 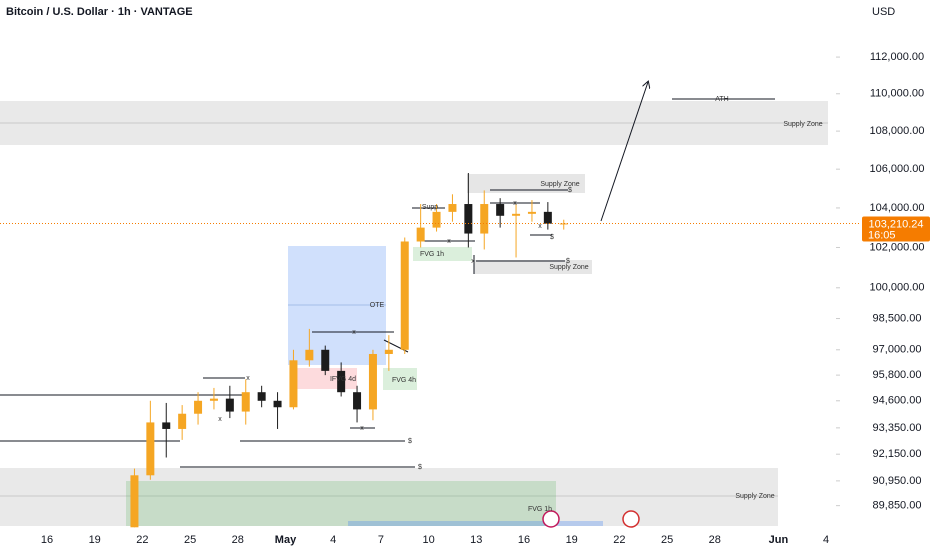 I want to click on axis-label: USD, so click(x=883, y=12).